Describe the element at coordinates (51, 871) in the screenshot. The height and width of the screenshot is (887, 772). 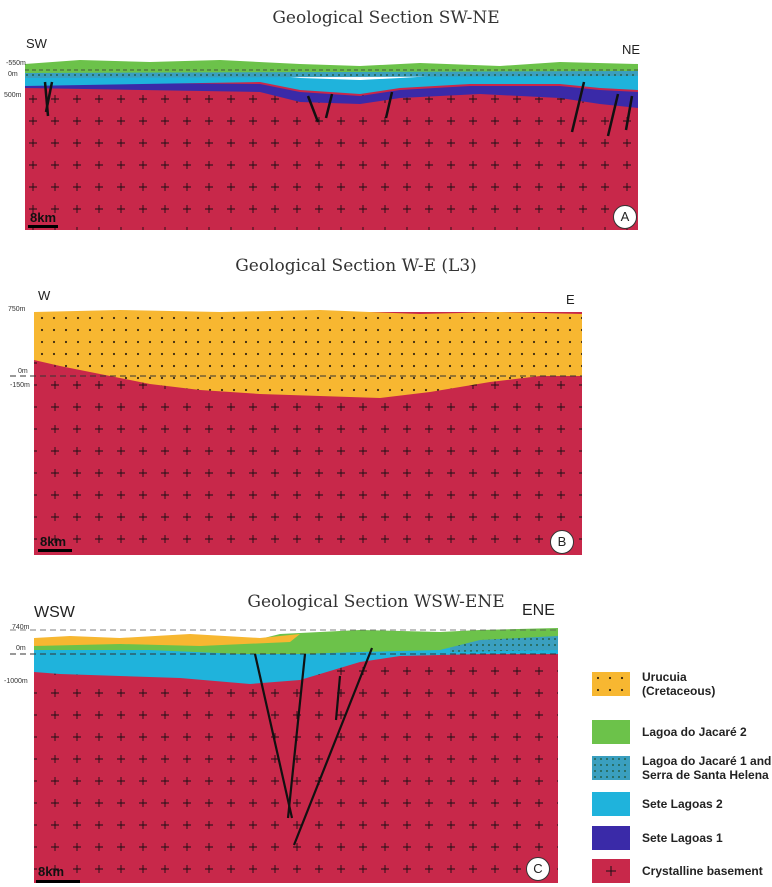
I see `section-c-scale-label: 8km` at that location.